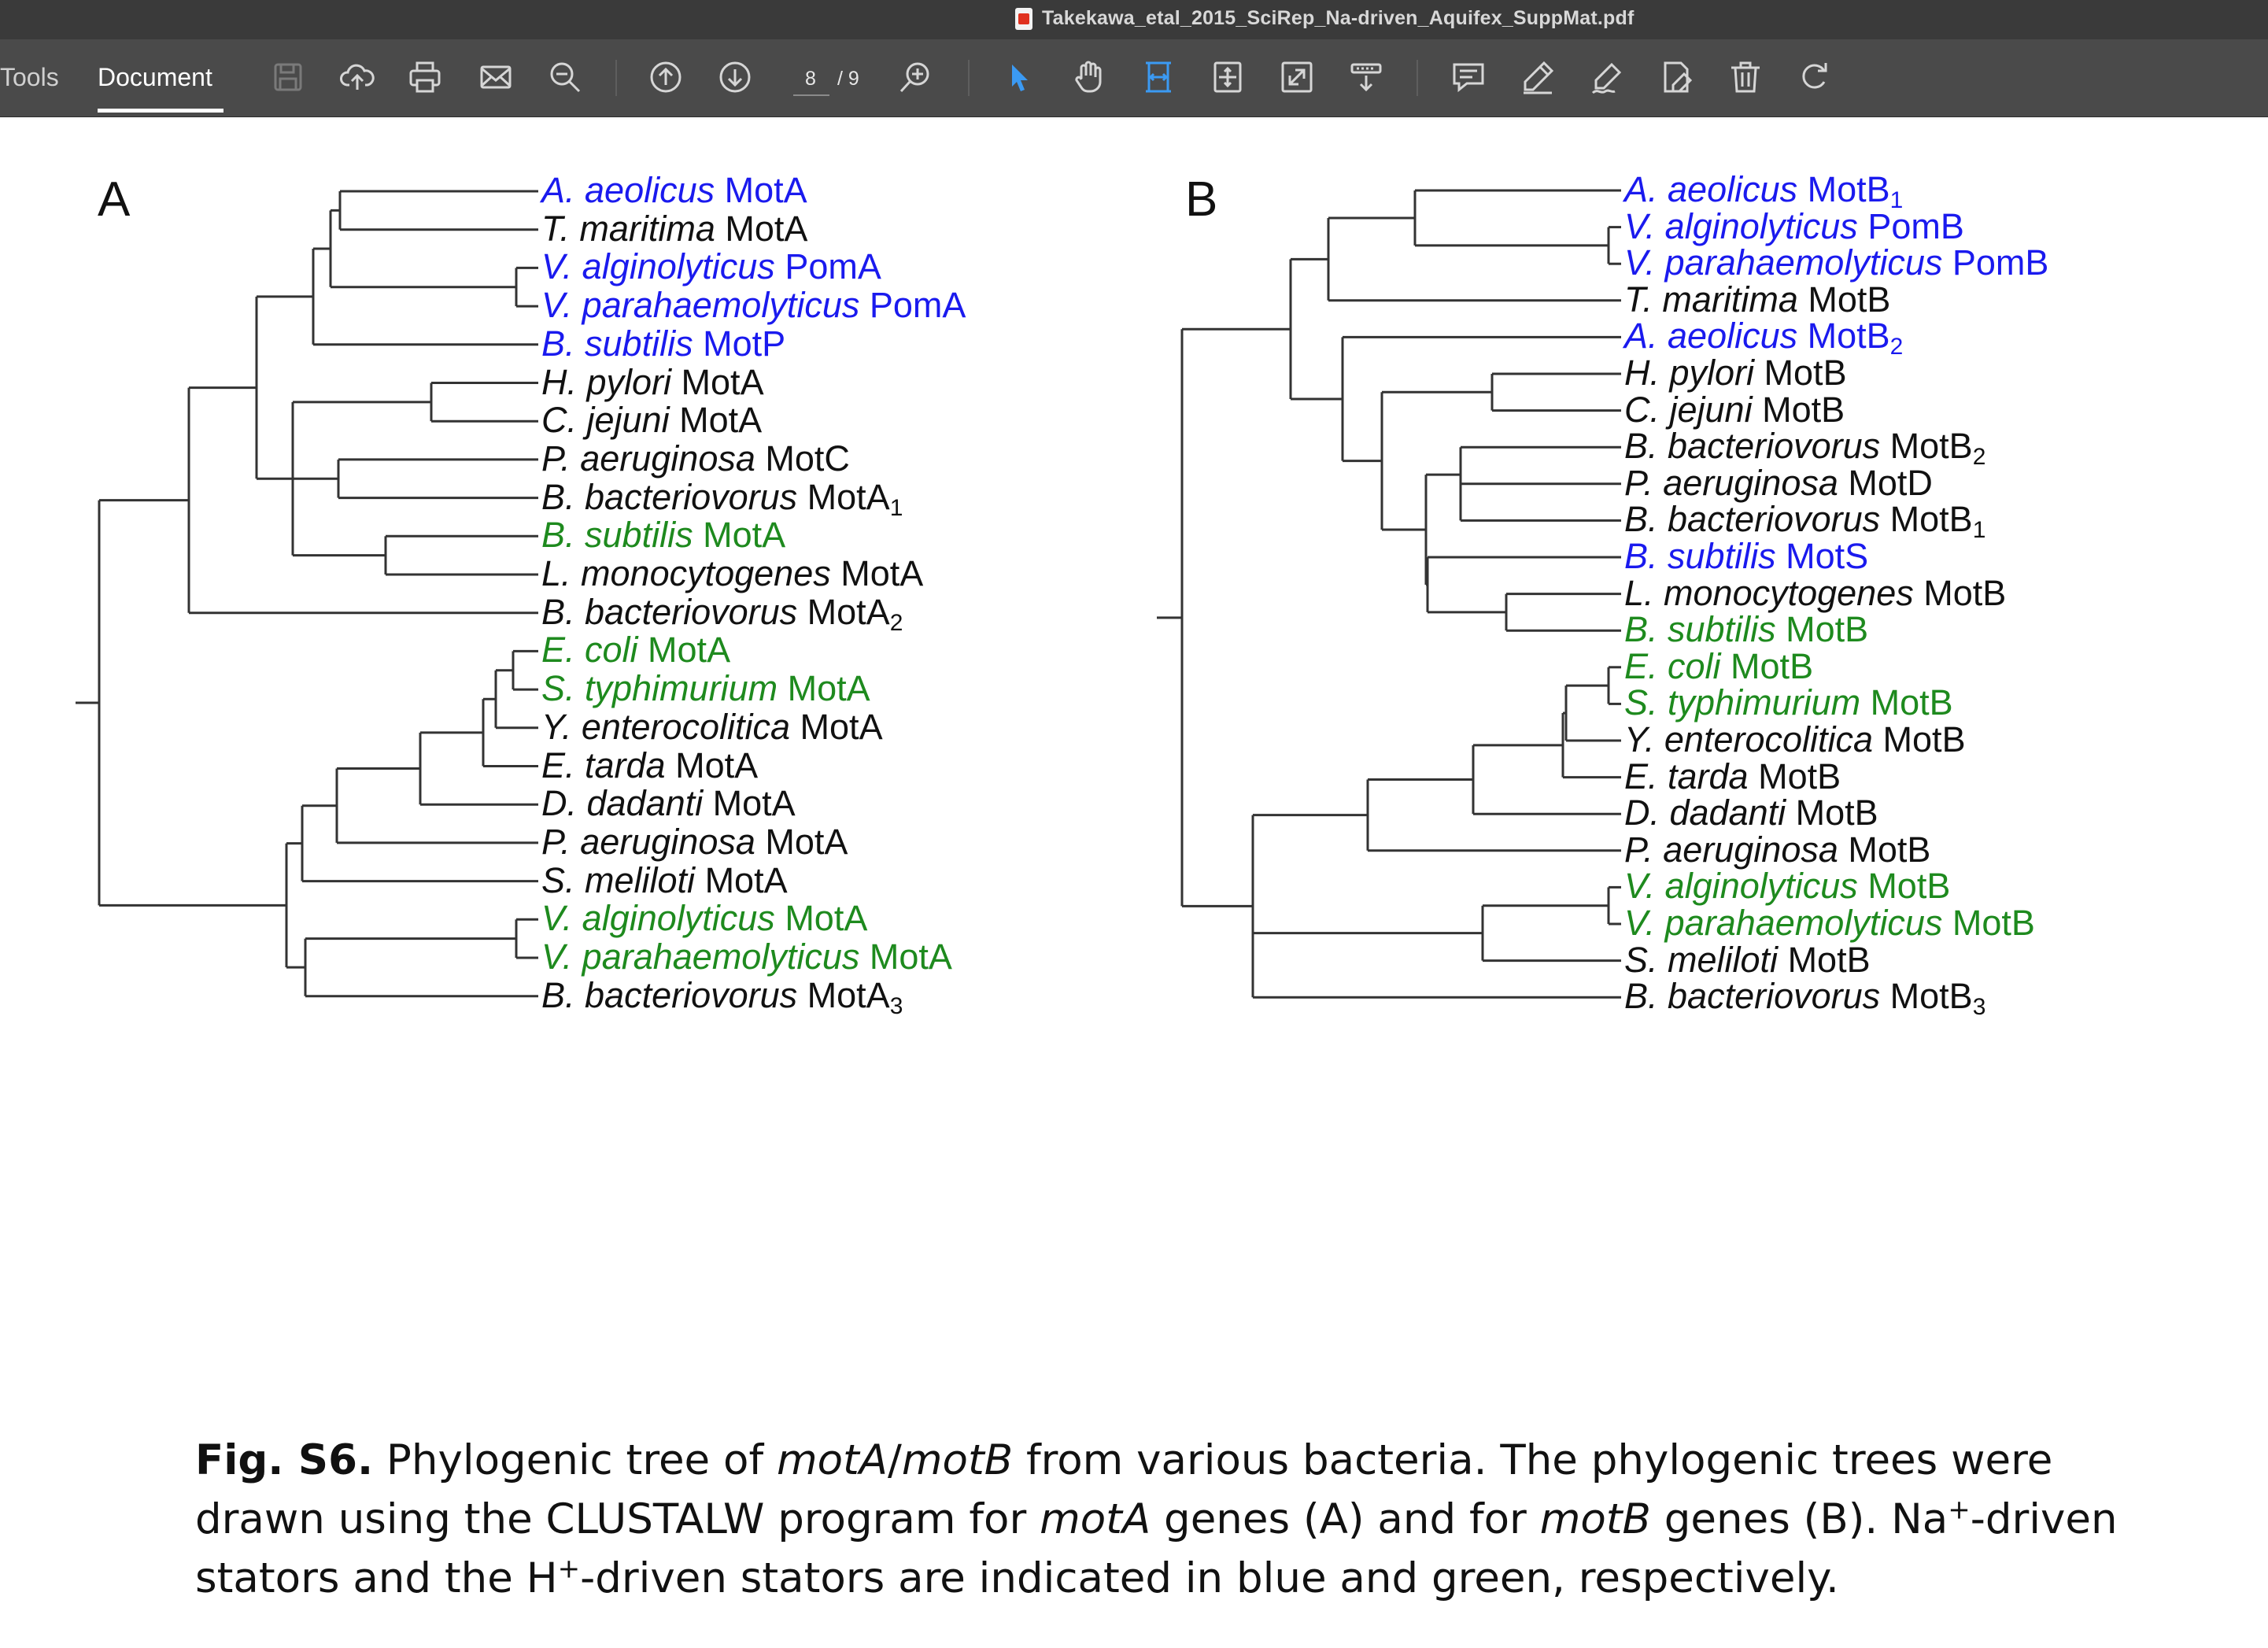  What do you see at coordinates (496, 77) in the screenshot?
I see `email-icon` at bounding box center [496, 77].